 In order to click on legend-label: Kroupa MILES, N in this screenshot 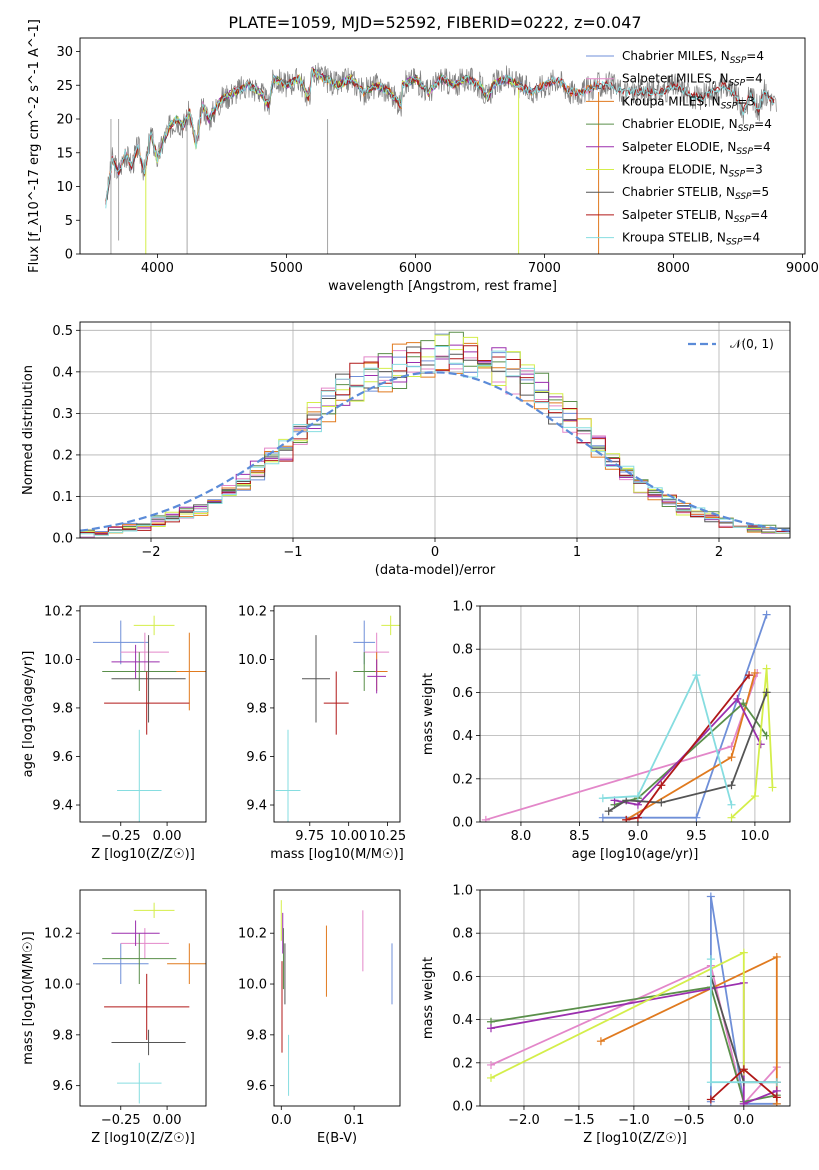, I will do `click(671, 101)`.